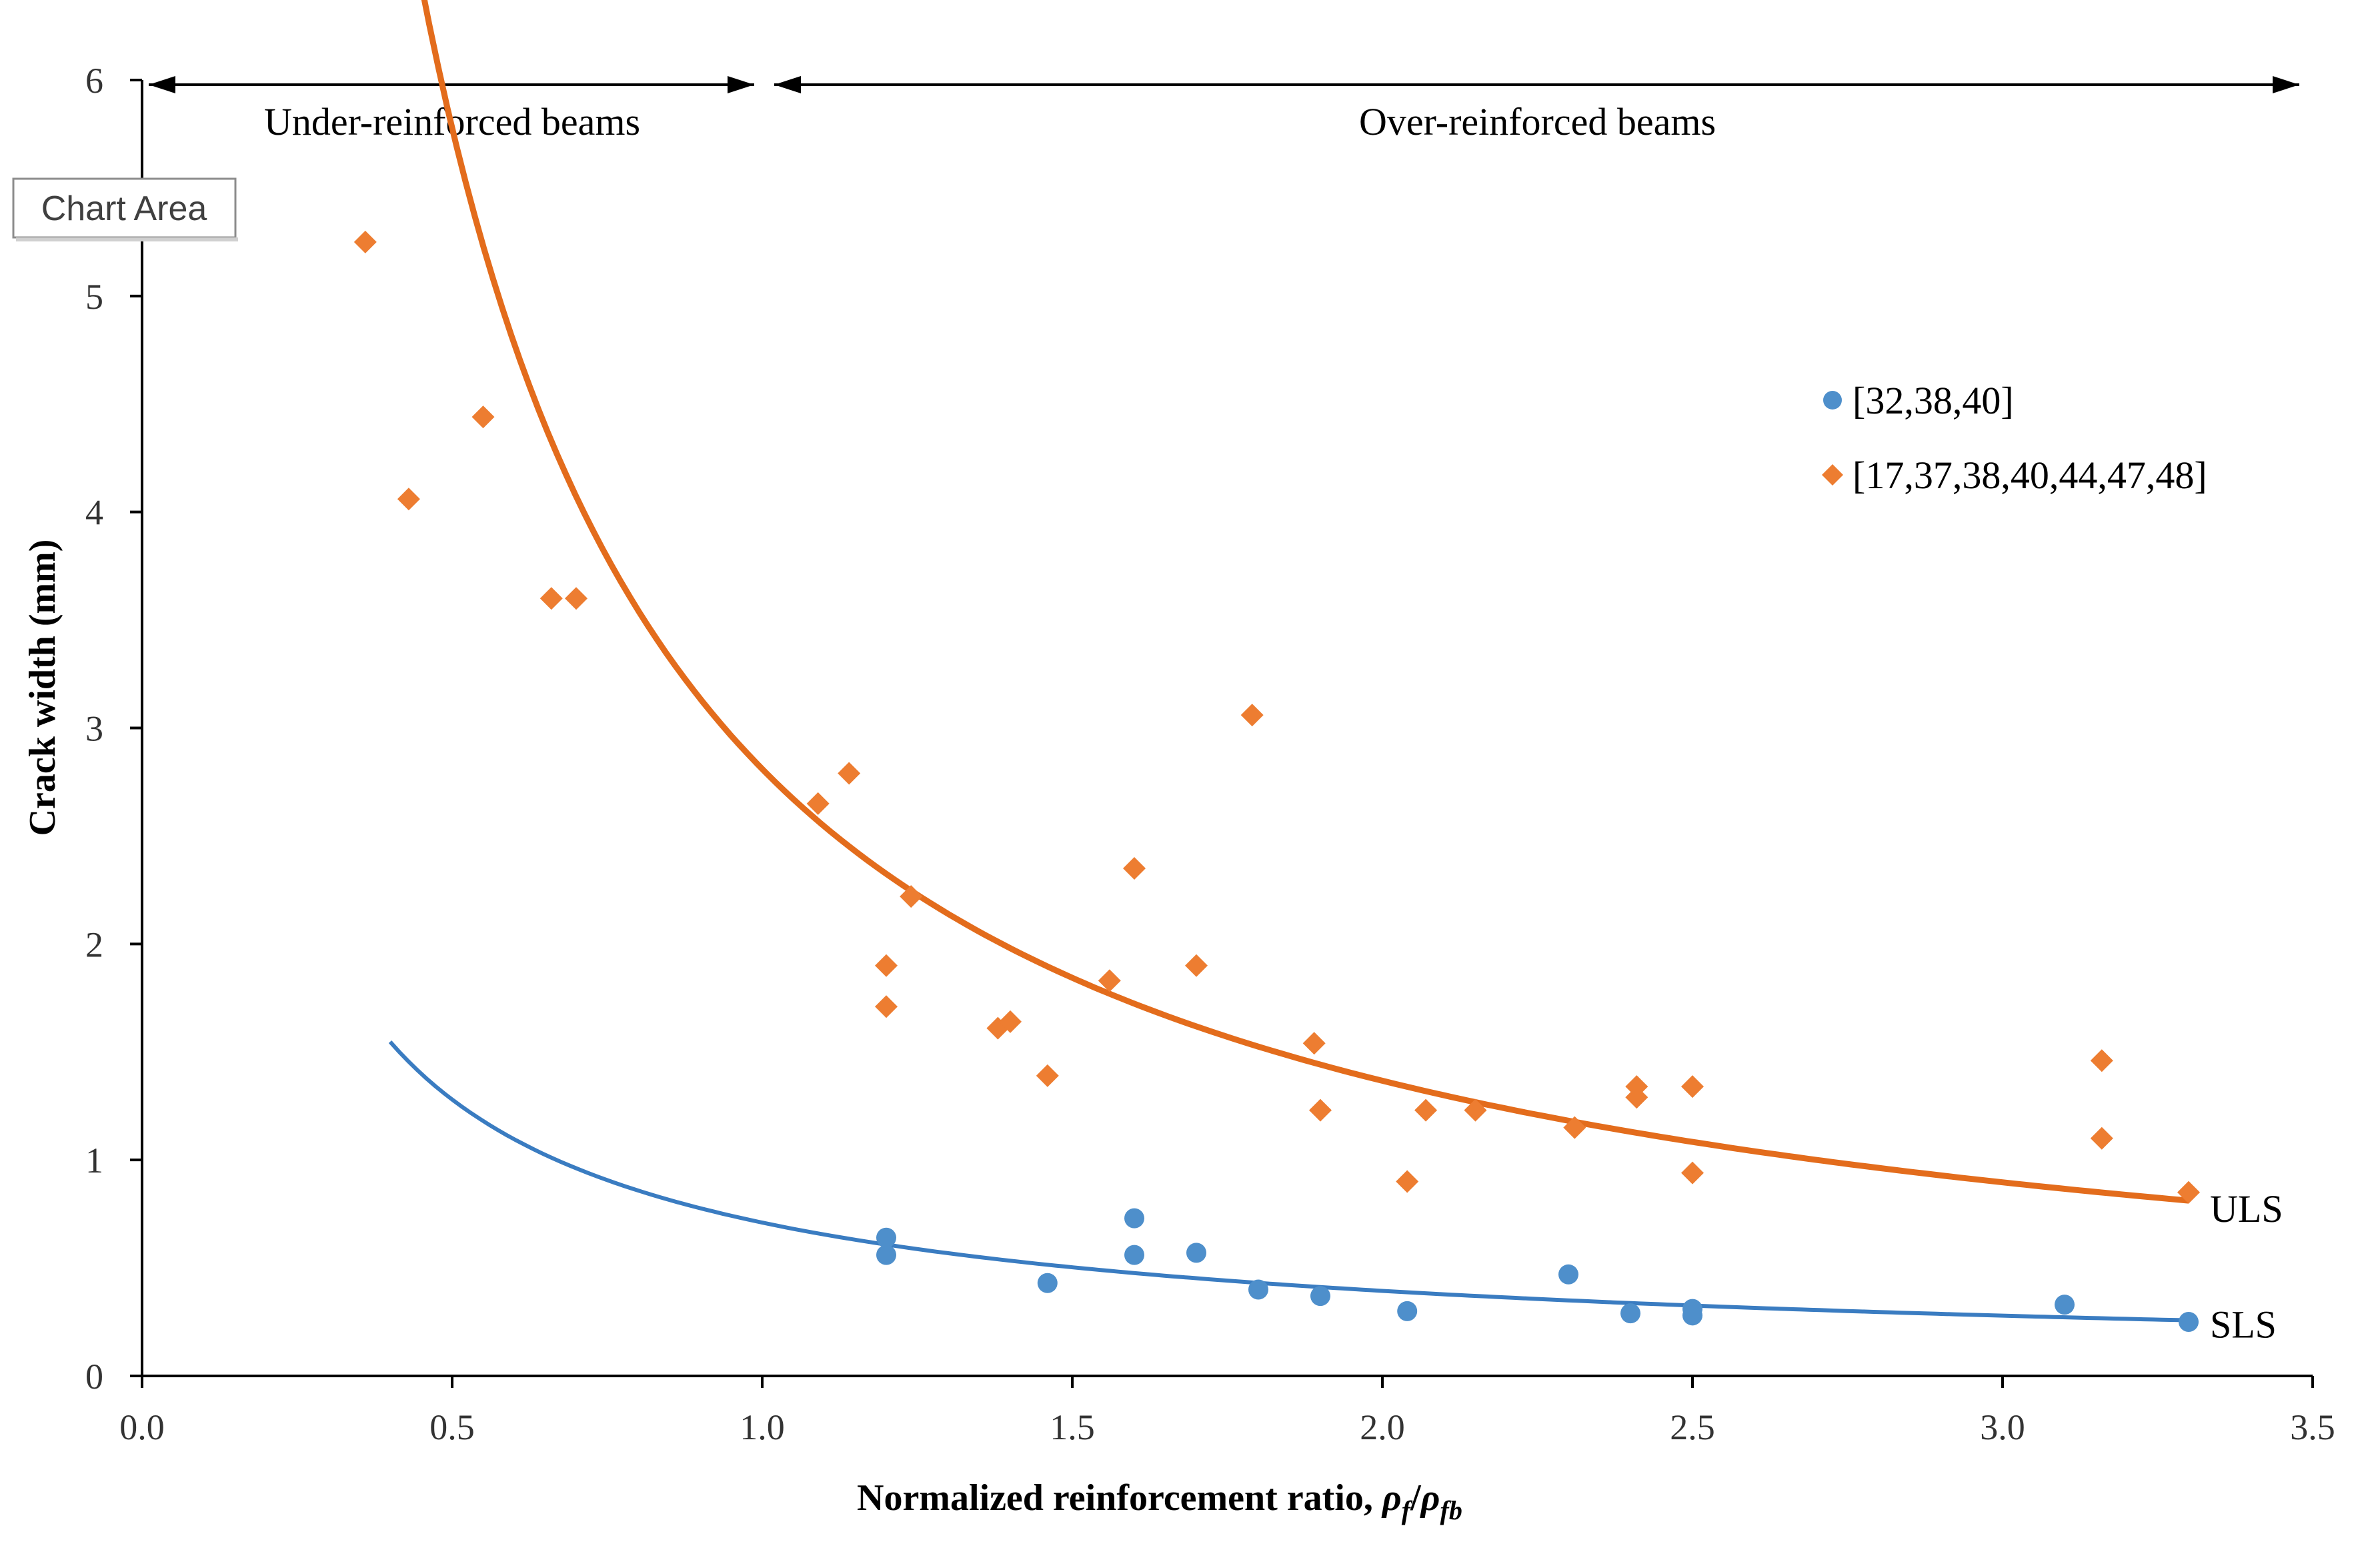  I want to click on y-tick-label: 1, so click(94, 1160).